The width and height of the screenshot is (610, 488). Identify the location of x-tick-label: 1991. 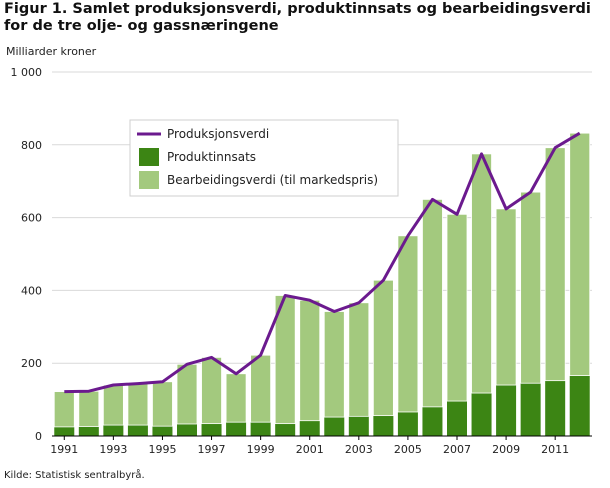
(64, 449).